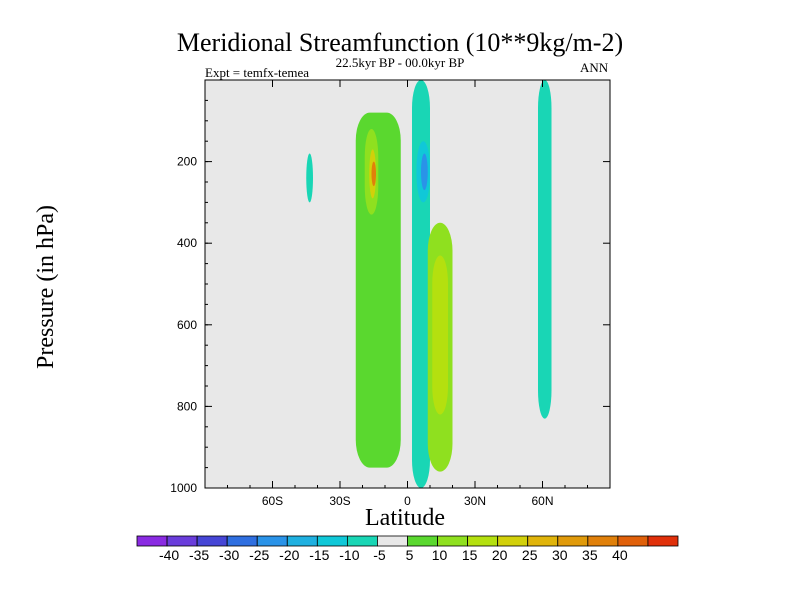  I want to click on y-tick-label: 800, so click(187, 406).